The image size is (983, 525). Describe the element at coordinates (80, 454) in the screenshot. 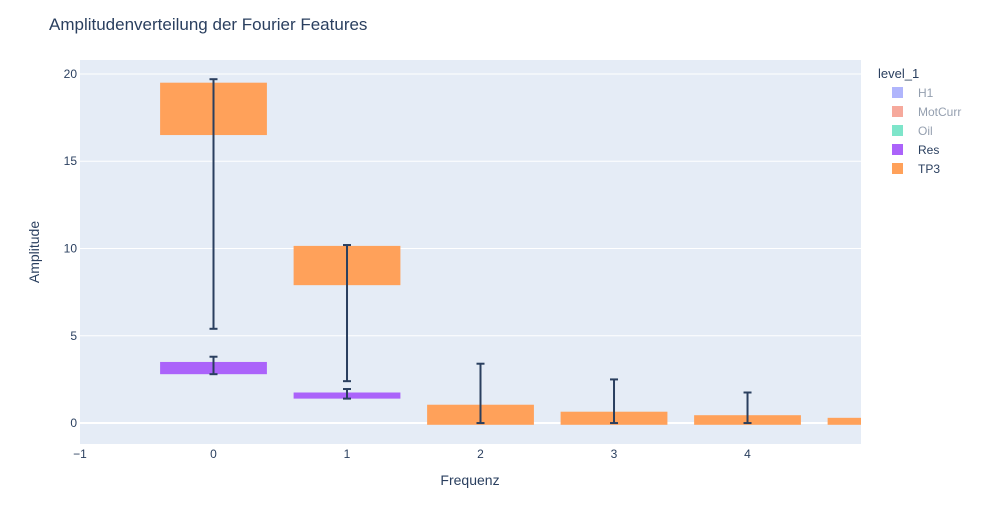

I see `x-tick-label: −1` at that location.